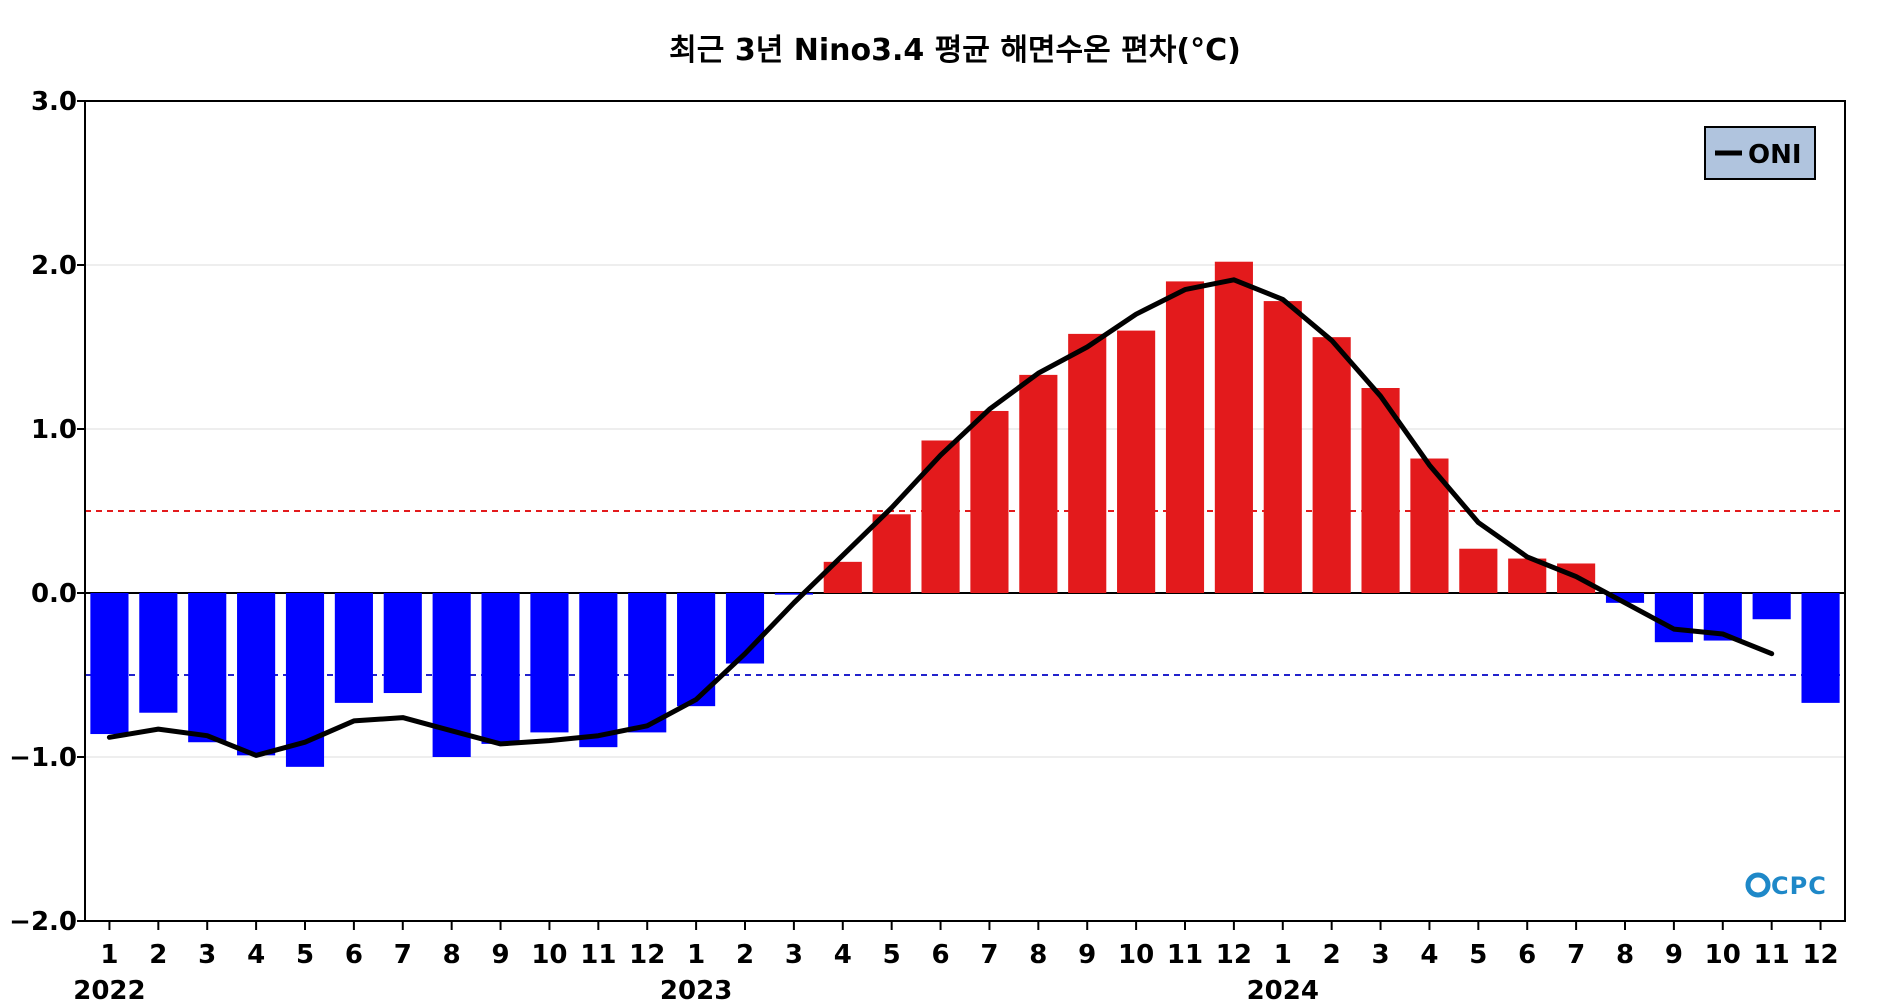 This screenshot has height=1005, width=1900. I want to click on y-tick-label: 2.0, so click(54, 266).